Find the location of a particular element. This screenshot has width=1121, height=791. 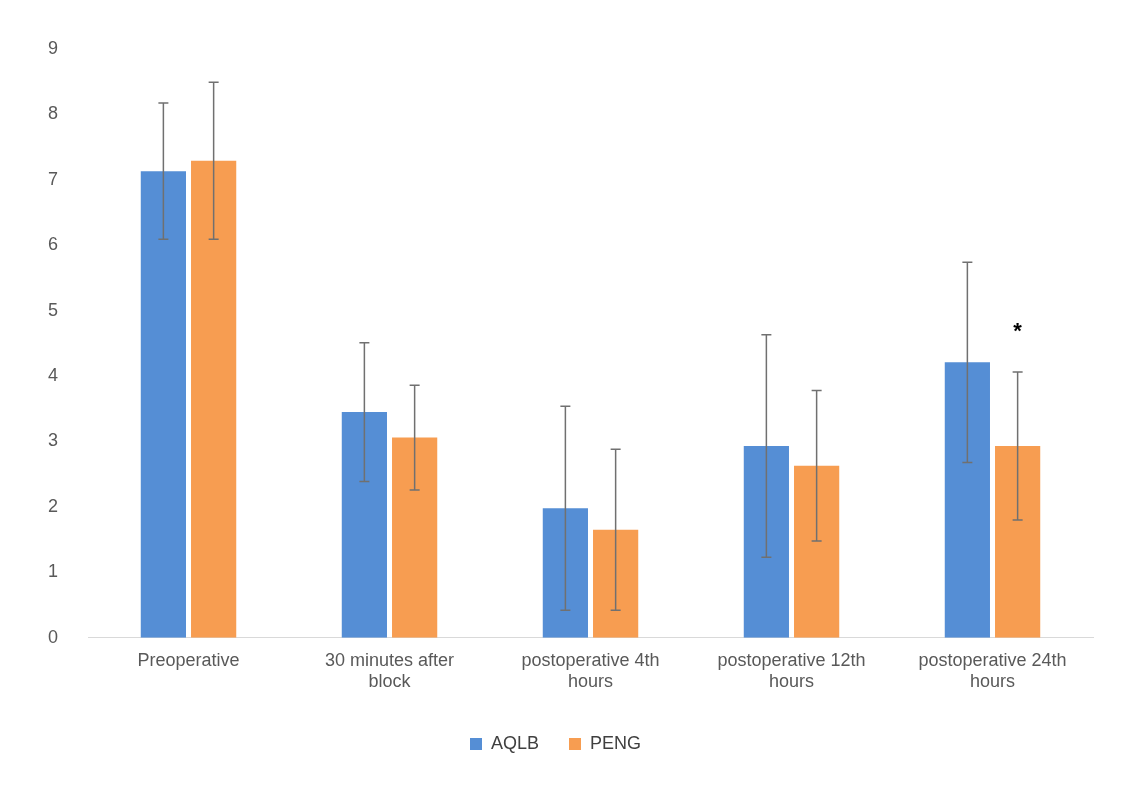

x-tick-label: Preoperative is located at coordinates (188, 659).